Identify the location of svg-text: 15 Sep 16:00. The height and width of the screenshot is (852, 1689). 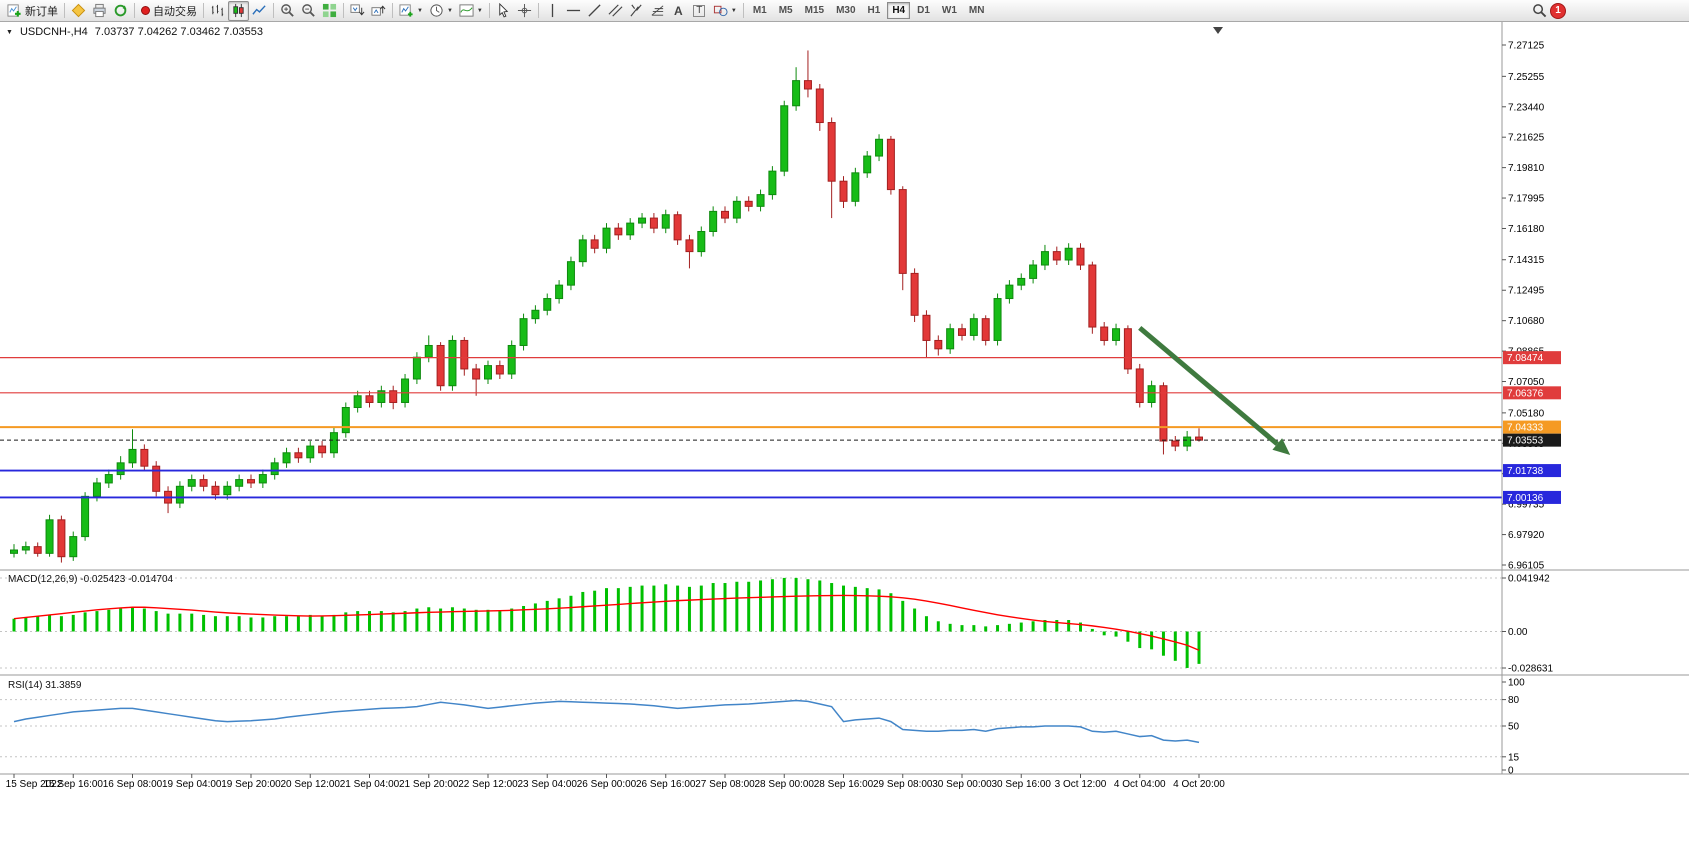
(74, 784).